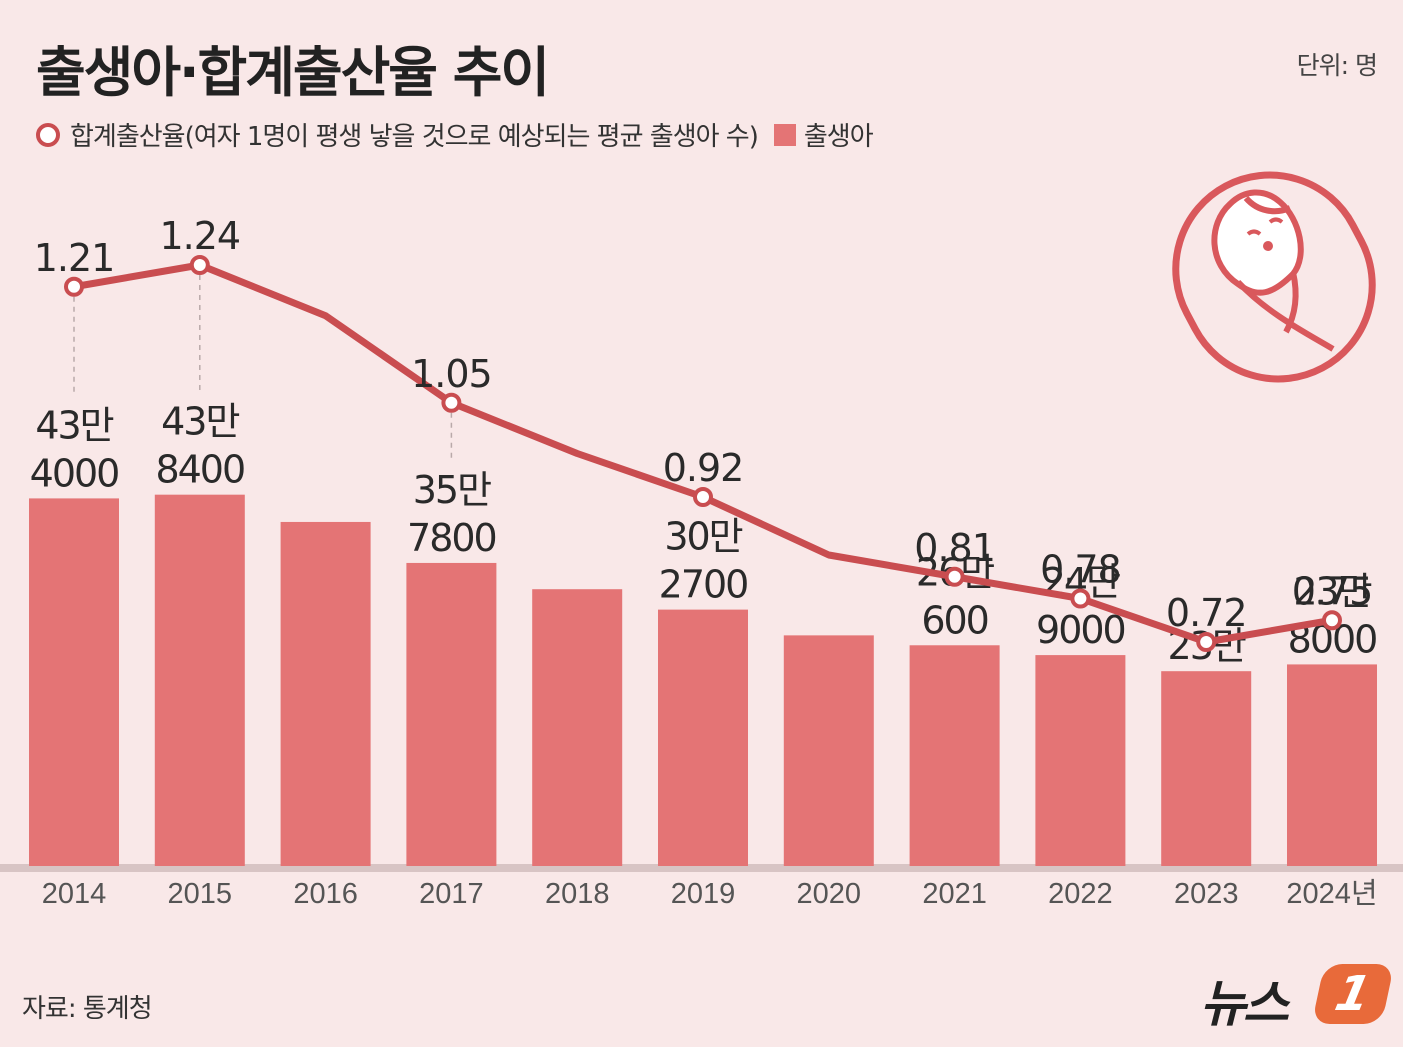 This screenshot has width=1403, height=1047. Describe the element at coordinates (74, 473) in the screenshot. I see `bar-value-label: 4000` at that location.